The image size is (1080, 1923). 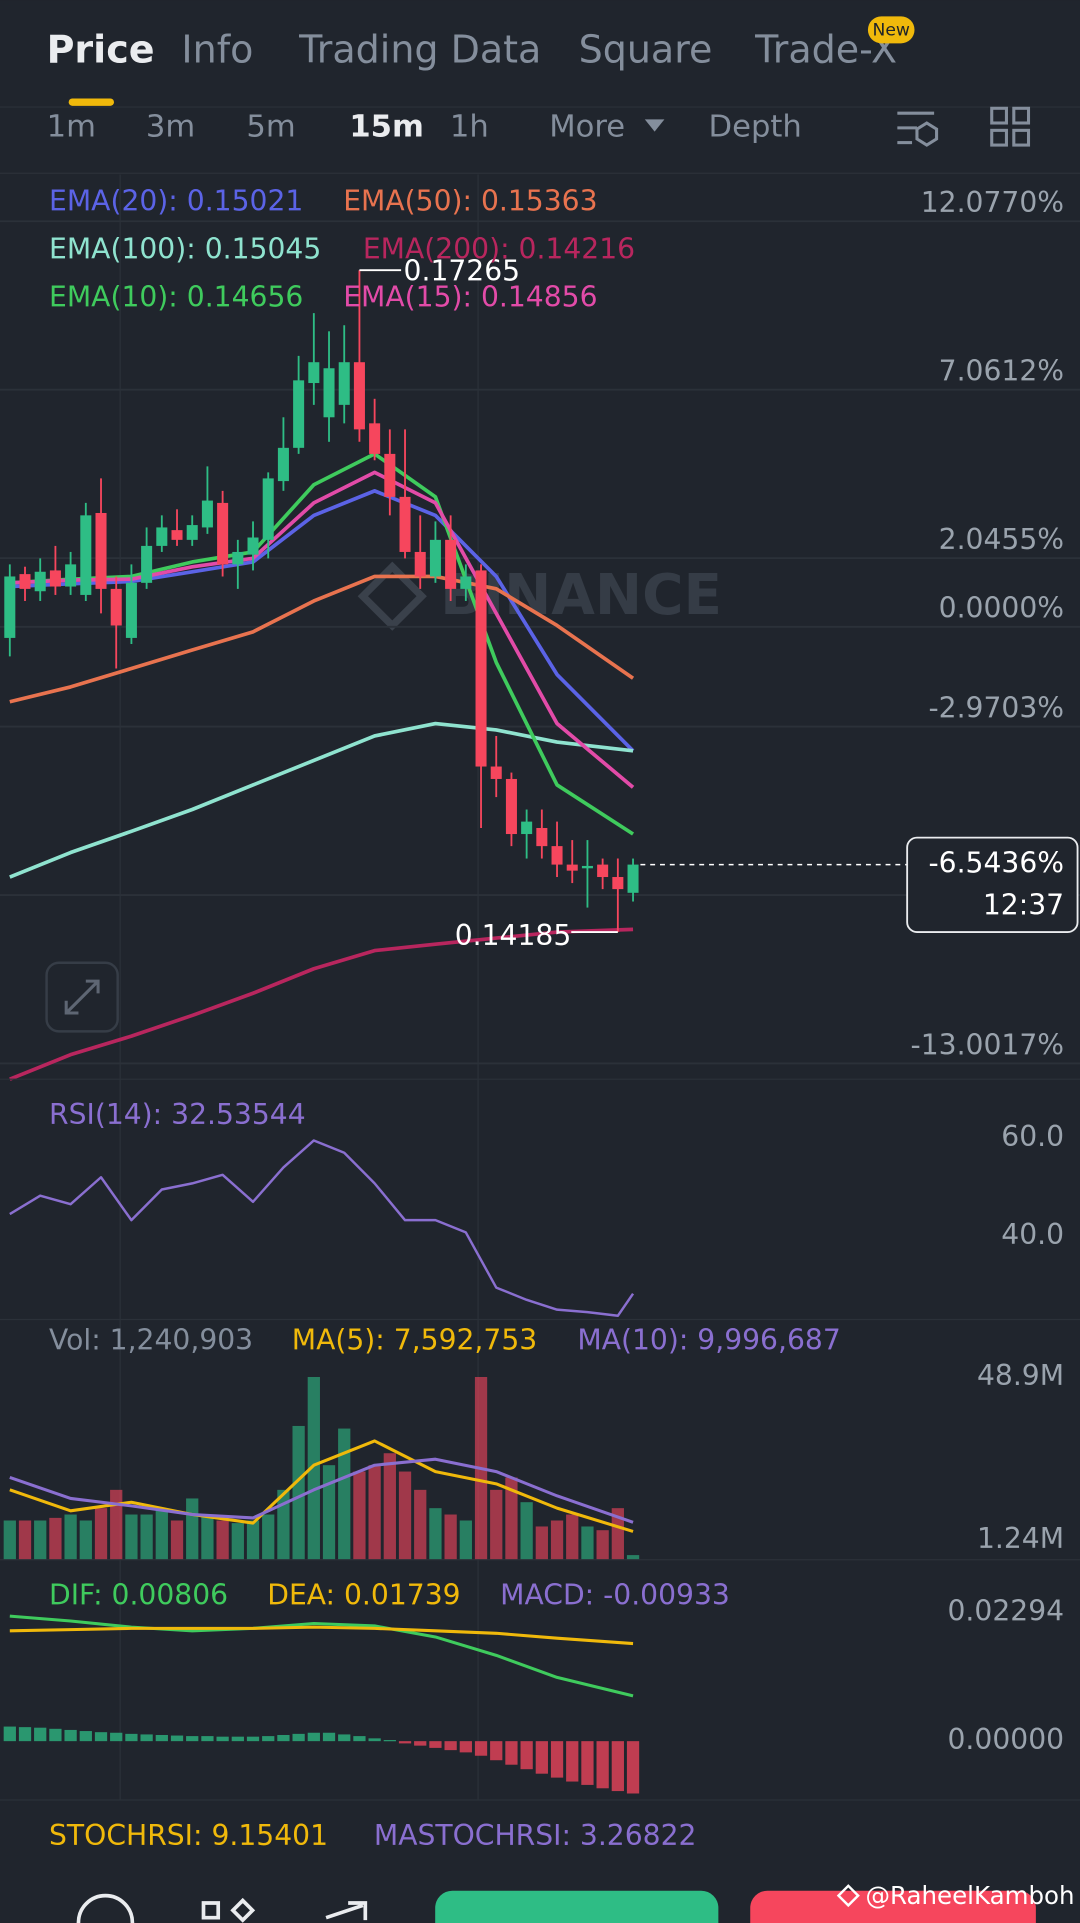 What do you see at coordinates (587, 126) in the screenshot?
I see `interval-more: More` at bounding box center [587, 126].